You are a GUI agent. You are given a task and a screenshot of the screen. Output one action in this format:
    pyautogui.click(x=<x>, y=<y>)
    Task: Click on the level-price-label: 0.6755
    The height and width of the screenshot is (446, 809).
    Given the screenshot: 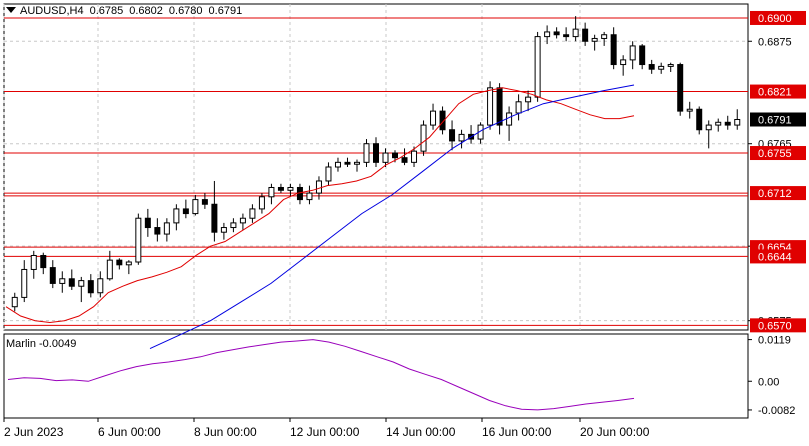 What is the action you would take?
    pyautogui.click(x=775, y=154)
    